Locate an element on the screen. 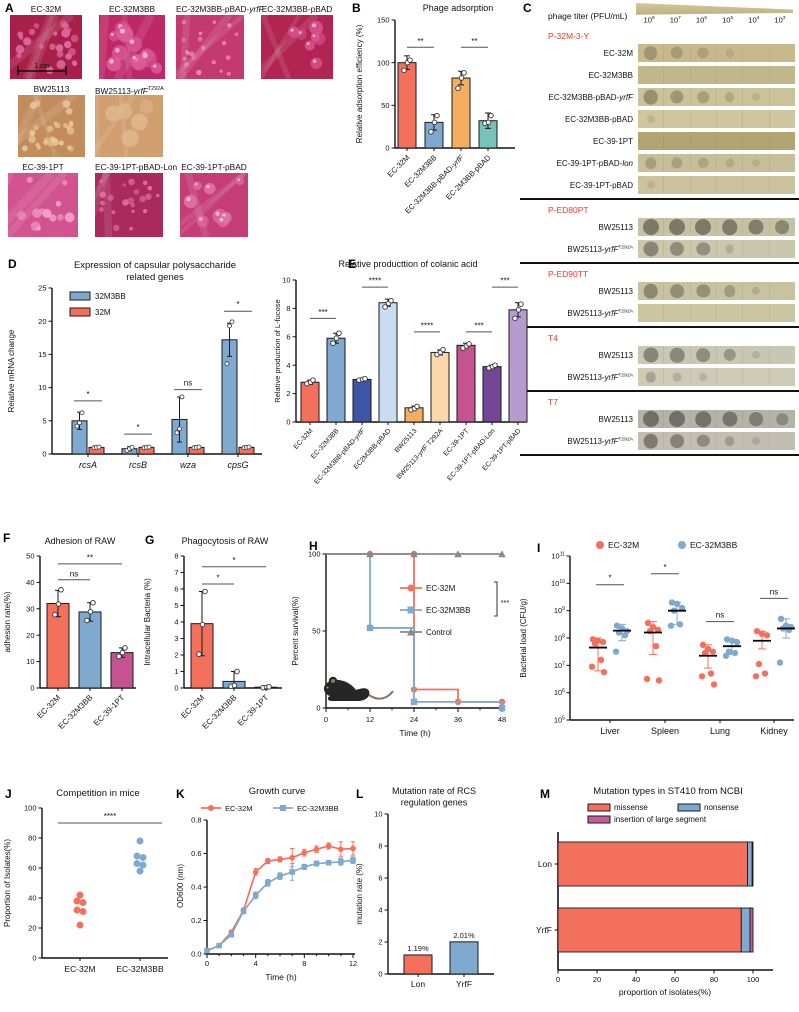 The image size is (799, 1012). tspan-el: EC-32M3BB is located at coordinates (76, 712).